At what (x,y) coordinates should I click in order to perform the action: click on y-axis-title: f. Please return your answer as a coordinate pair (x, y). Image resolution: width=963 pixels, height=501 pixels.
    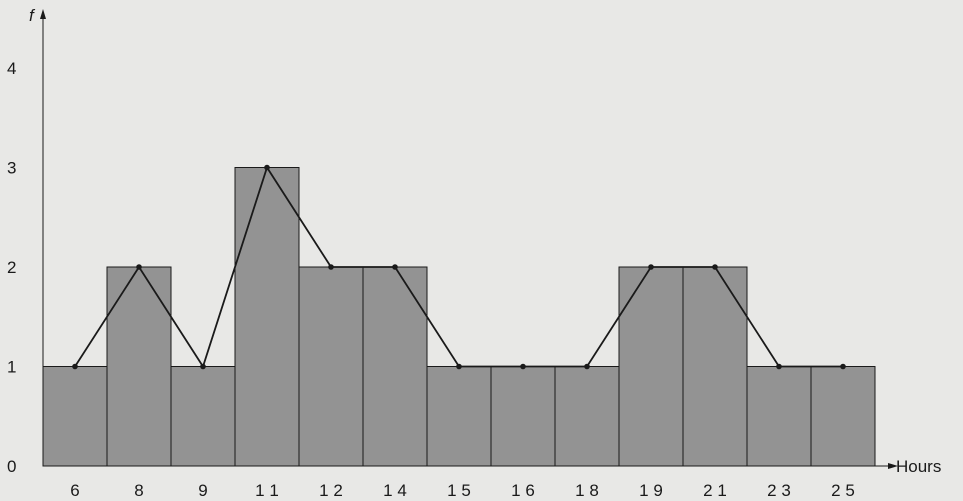
    Looking at the image, I should click on (32, 15).